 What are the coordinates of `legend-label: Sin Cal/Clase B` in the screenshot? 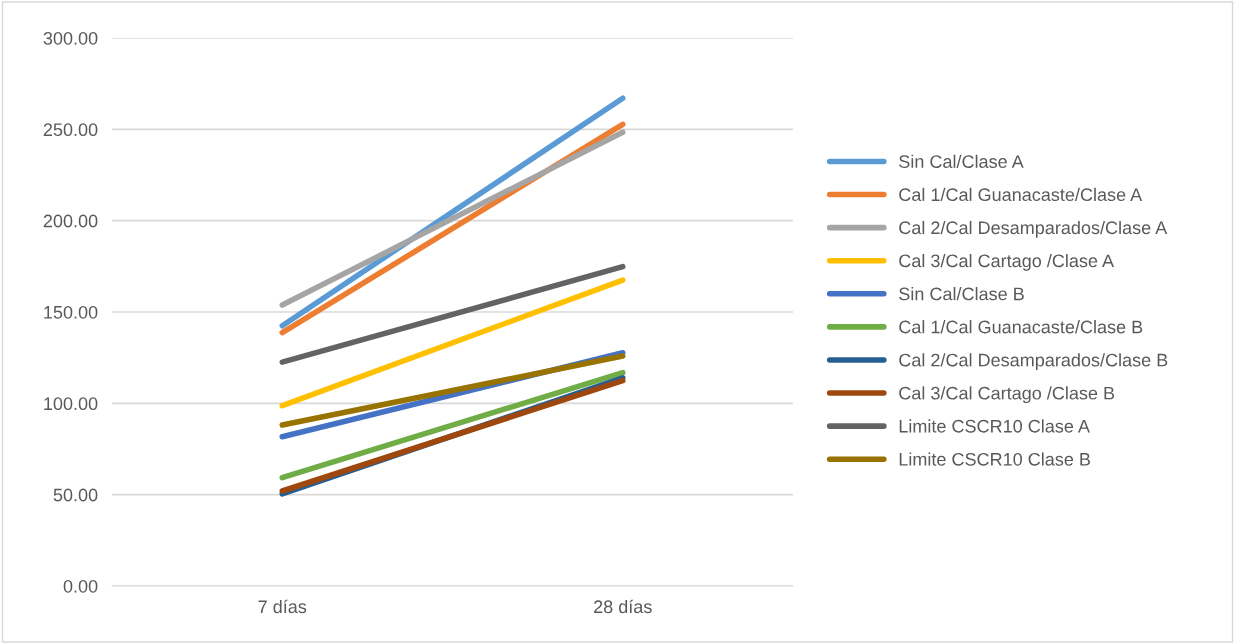 It's located at (961, 294).